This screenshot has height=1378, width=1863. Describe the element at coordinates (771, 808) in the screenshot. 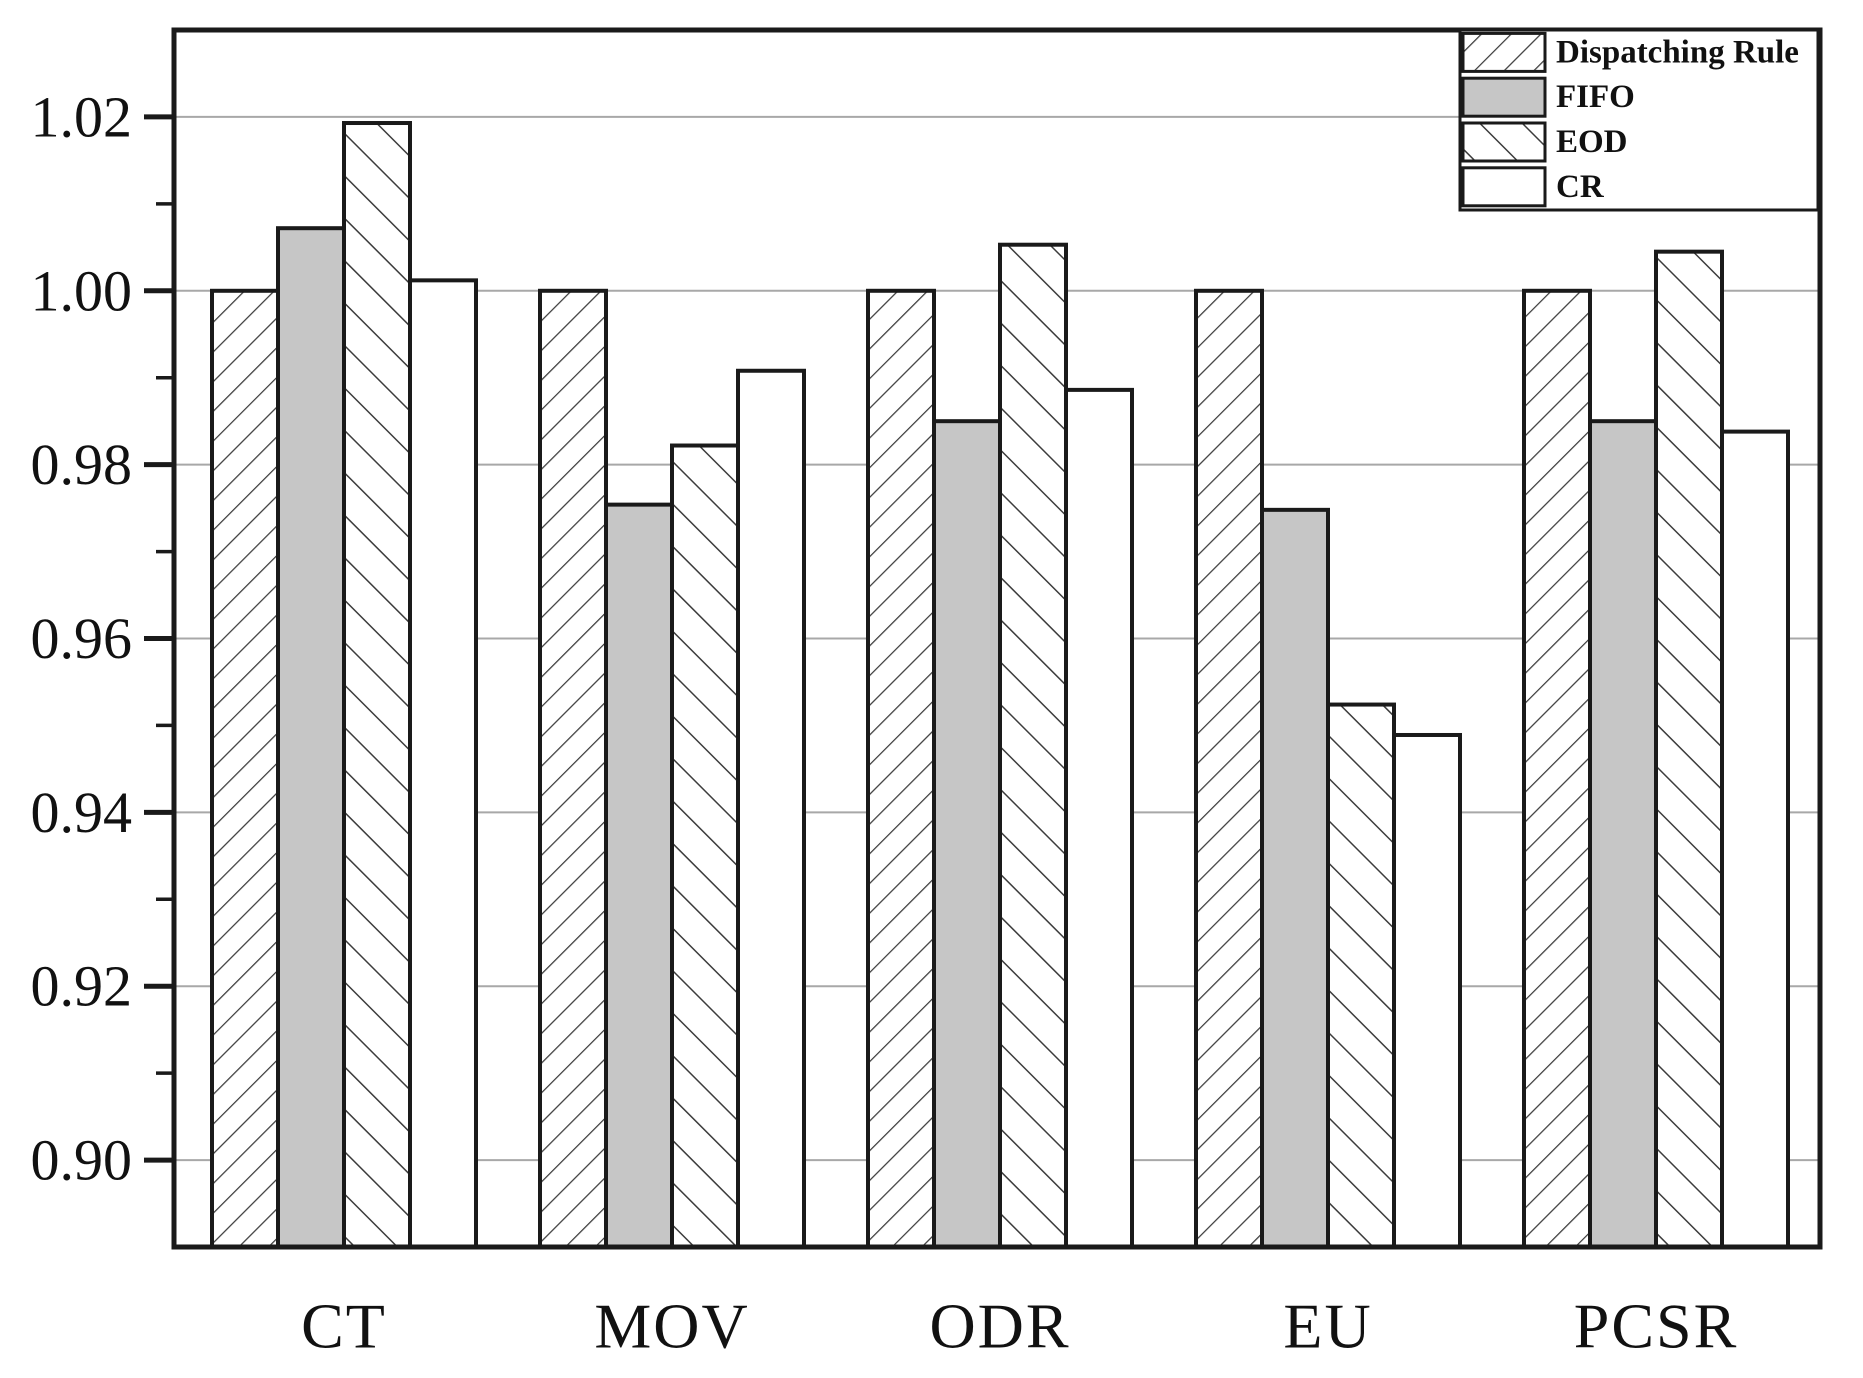

I see `bar-MOV-CR` at that location.